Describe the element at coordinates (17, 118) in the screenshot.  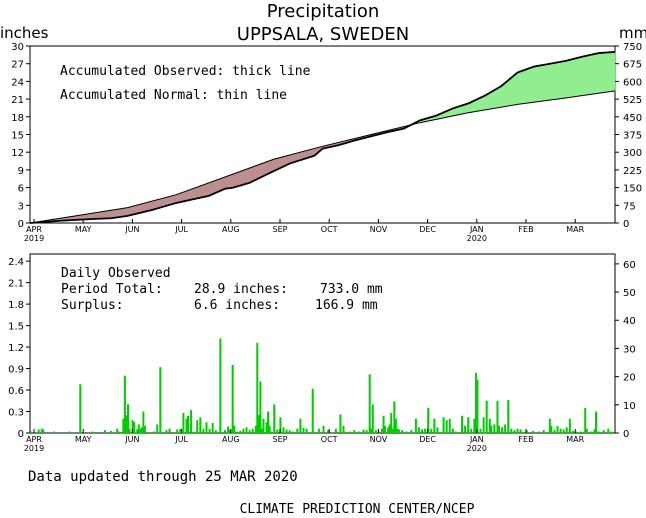
I see `y-tick-label-left: 18` at that location.